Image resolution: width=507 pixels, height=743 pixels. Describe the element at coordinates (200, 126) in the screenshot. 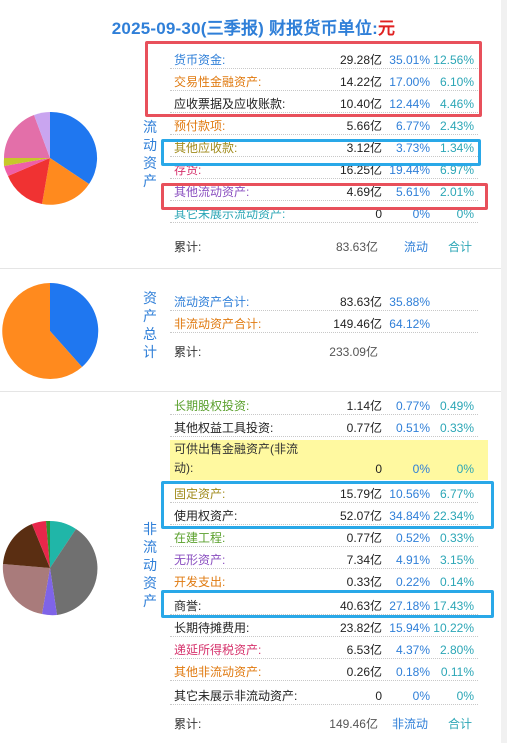

I see `row-label: 预付款项:` at that location.